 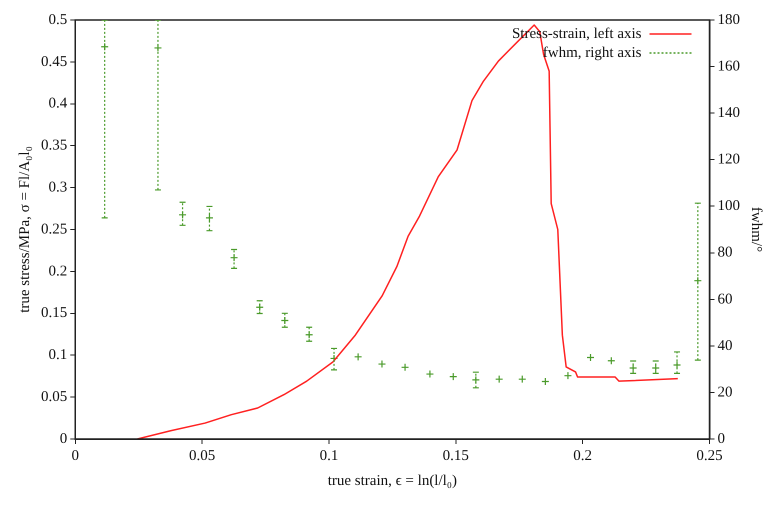 What do you see at coordinates (729, 20) in the screenshot?
I see `y2-tick-label: 180` at bounding box center [729, 20].